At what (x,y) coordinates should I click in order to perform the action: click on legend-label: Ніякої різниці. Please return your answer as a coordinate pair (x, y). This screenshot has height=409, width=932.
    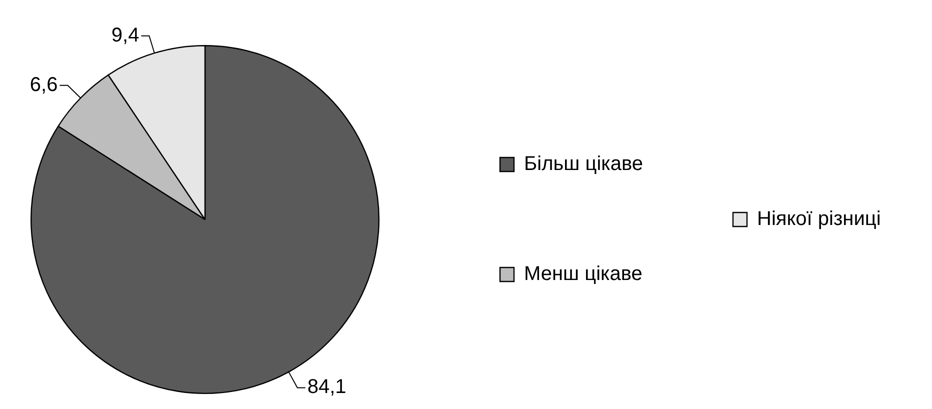
    Looking at the image, I should click on (818, 219).